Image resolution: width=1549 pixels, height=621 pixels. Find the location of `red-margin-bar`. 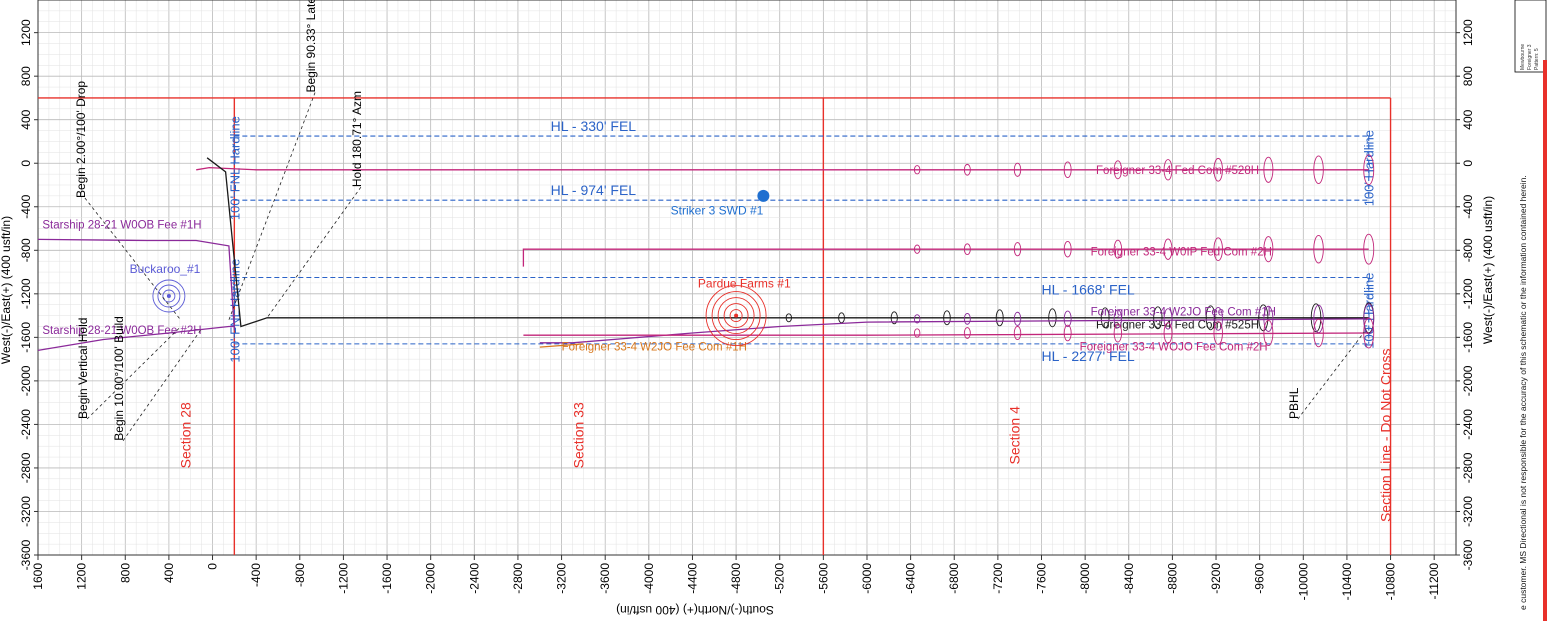

red-margin-bar is located at coordinates (1545, 340).